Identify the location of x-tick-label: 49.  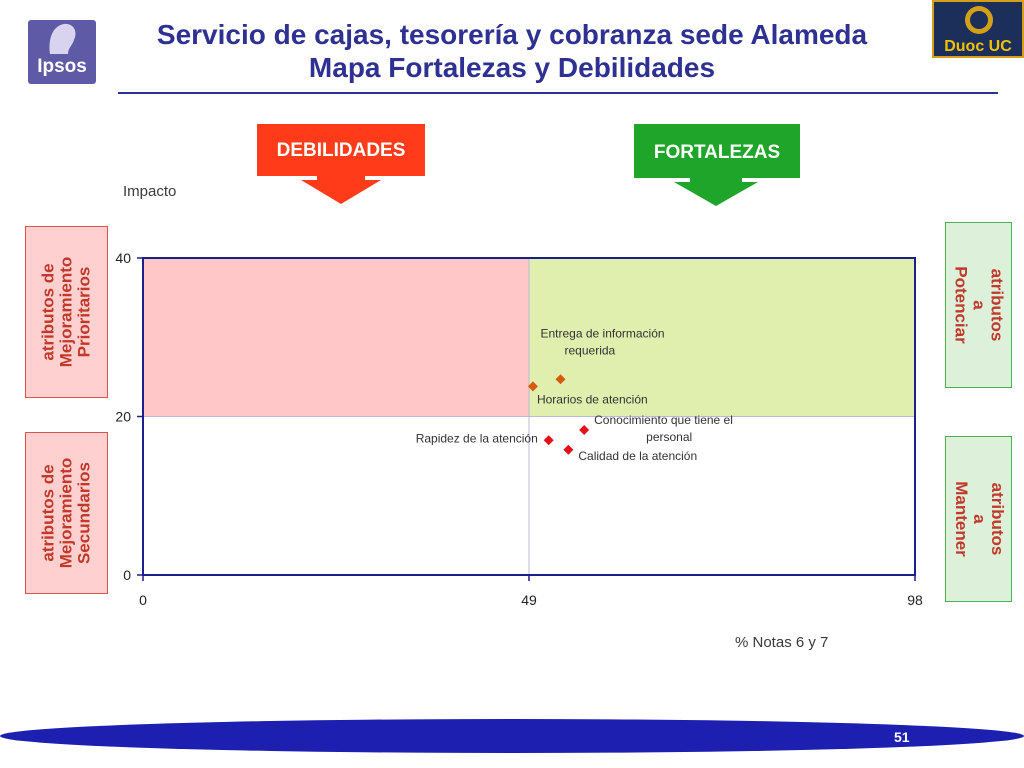
(529, 600).